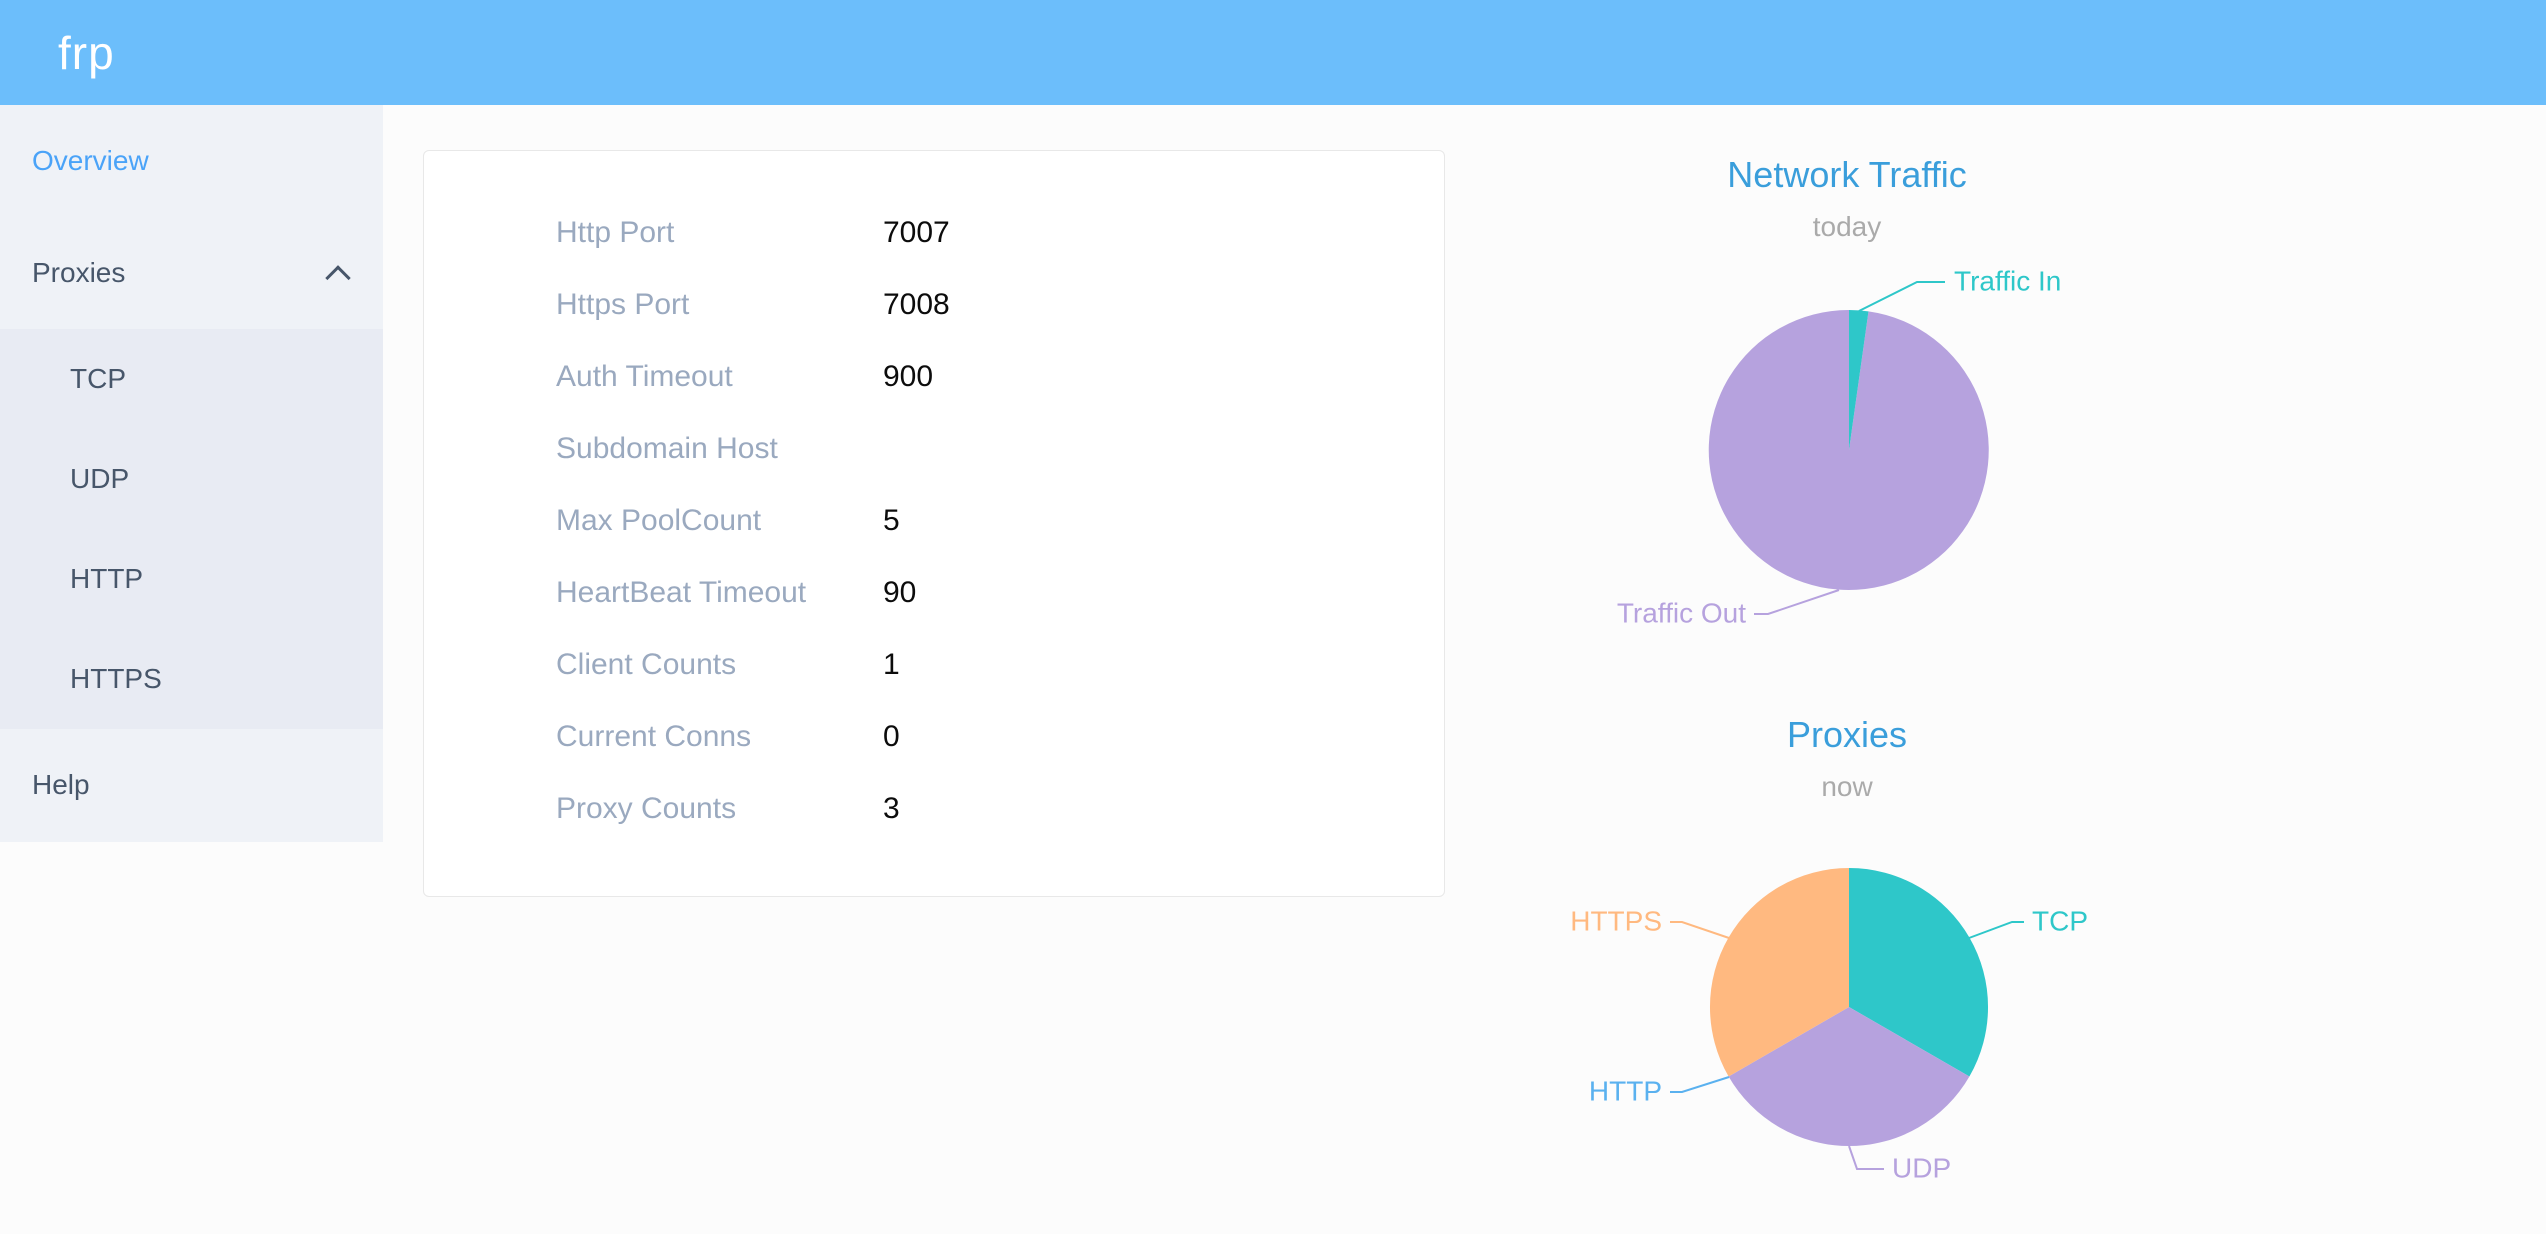 This screenshot has height=1234, width=2546. I want to click on chart-subtitle: now, so click(1847, 786).